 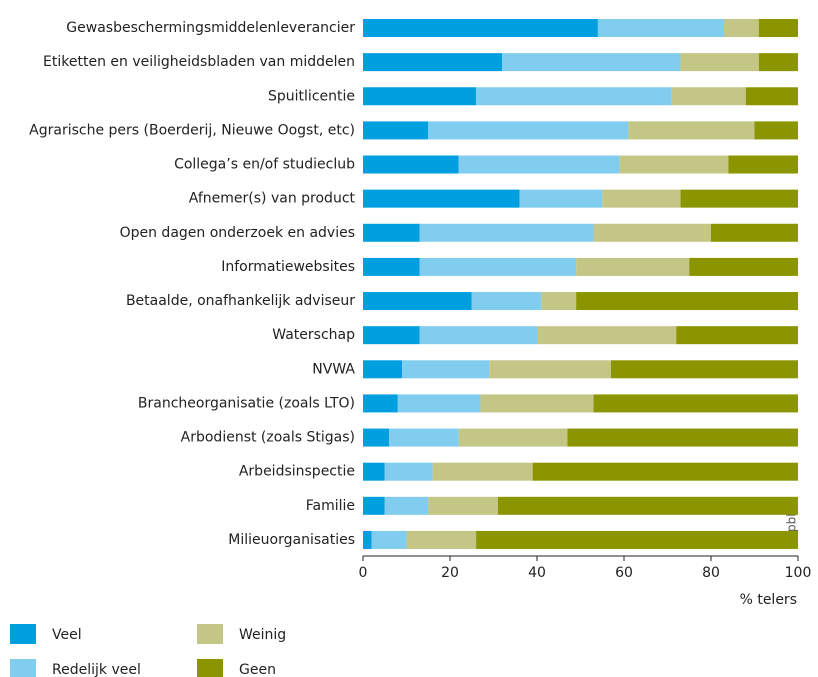 I want to click on y-tick-label: Arbodienst (zoals Stigas), so click(x=268, y=438).